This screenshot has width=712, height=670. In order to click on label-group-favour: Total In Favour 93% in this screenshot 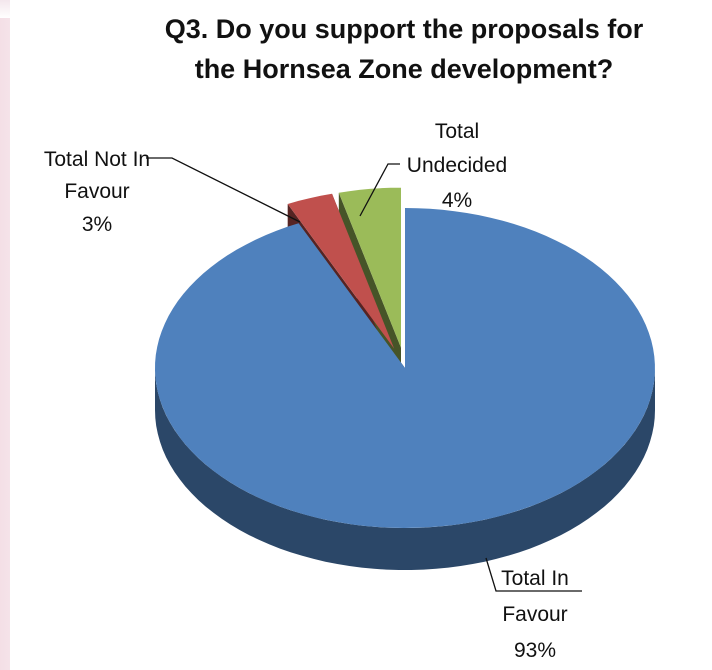, I will do `click(535, 614)`.